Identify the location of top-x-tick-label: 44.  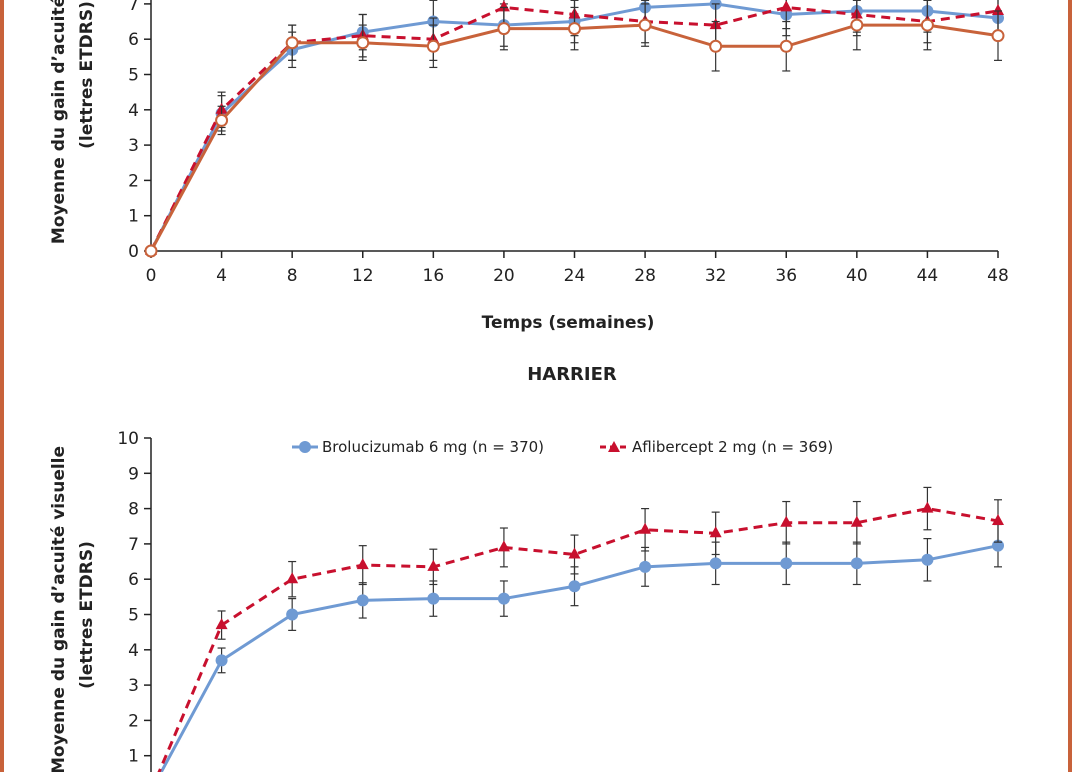
(928, 276).